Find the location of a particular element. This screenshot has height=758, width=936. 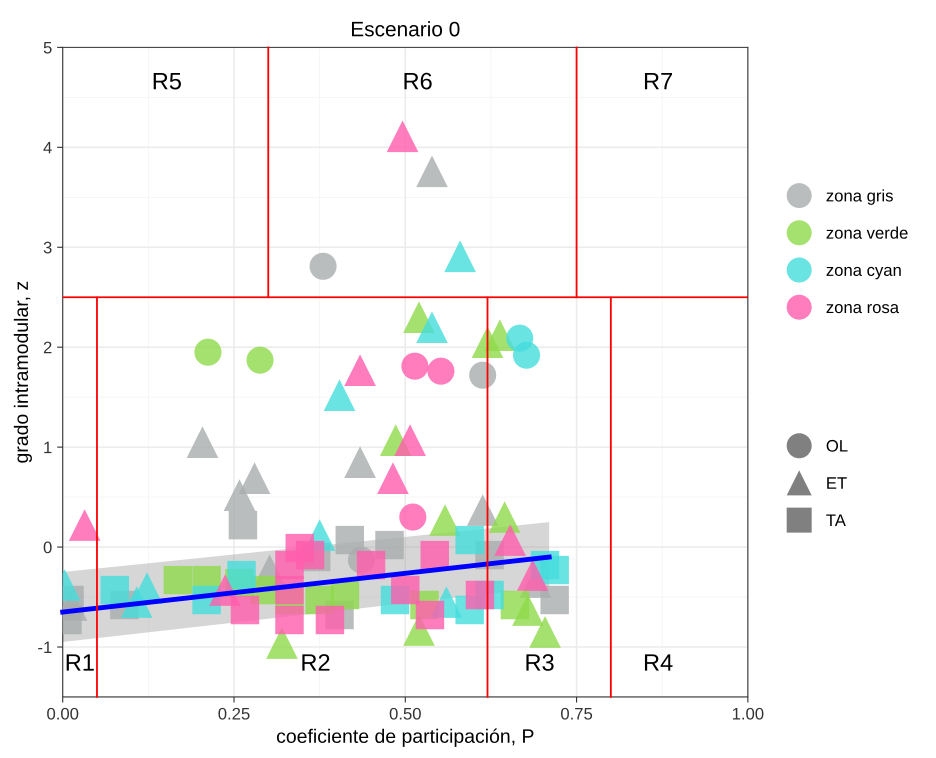

y-tick-label: 3 is located at coordinates (48, 248).